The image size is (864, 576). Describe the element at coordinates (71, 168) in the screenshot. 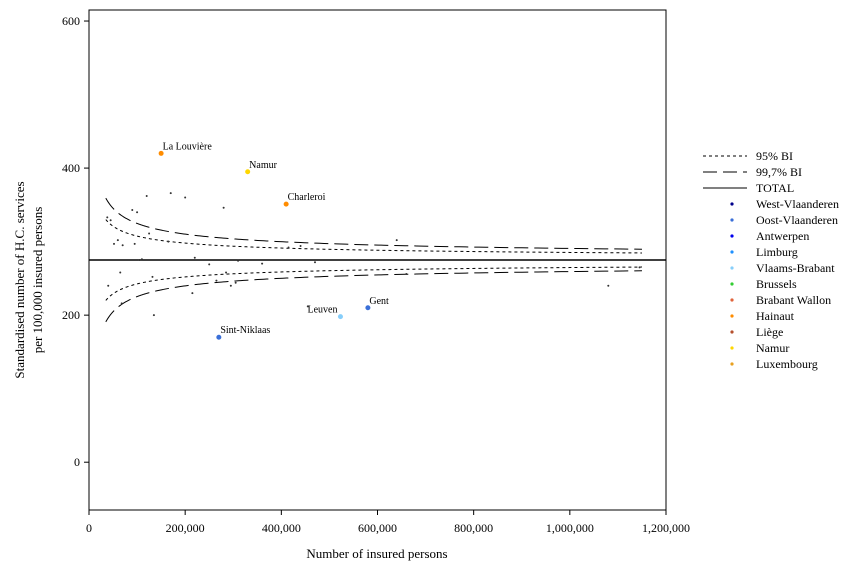

I see `y-tick-label: 400` at that location.